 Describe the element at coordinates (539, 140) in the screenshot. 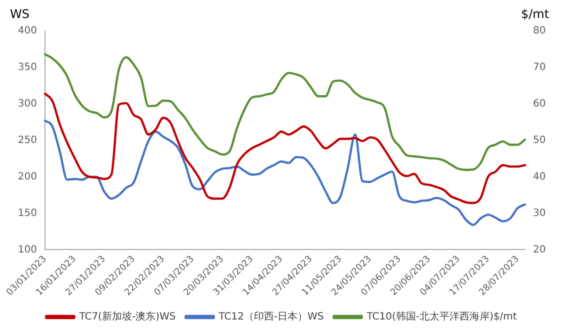

I see `y2-tick-label: 50` at that location.